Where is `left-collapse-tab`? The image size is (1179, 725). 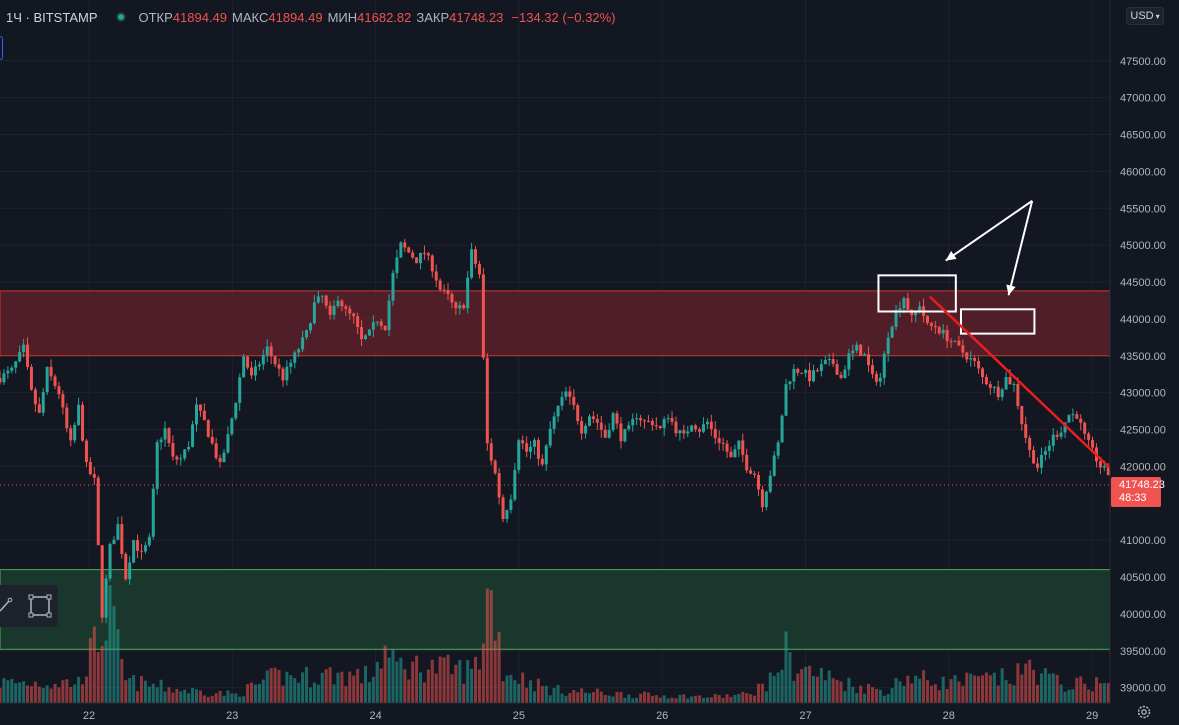 left-collapse-tab is located at coordinates (1, 48).